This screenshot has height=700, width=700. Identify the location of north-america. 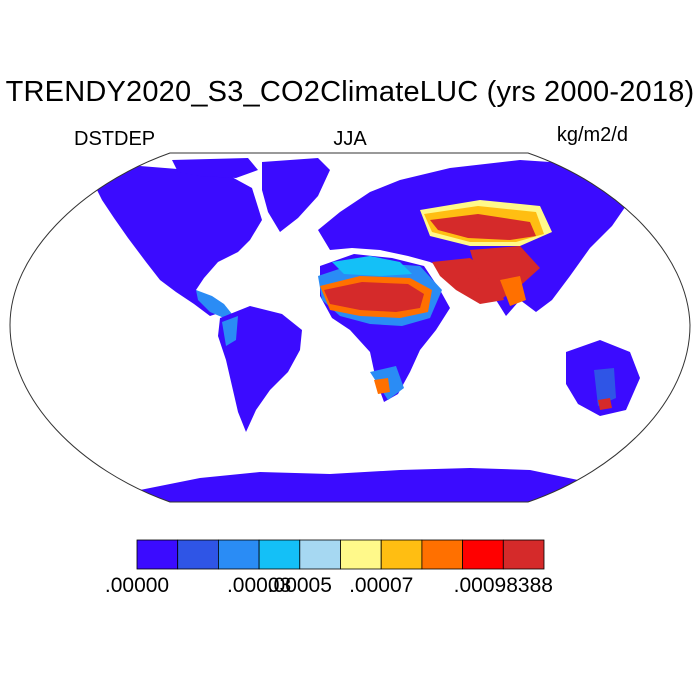
(177, 241).